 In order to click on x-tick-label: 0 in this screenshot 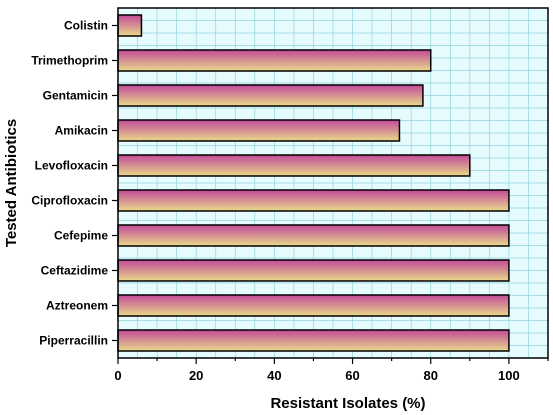, I will do `click(117, 375)`.